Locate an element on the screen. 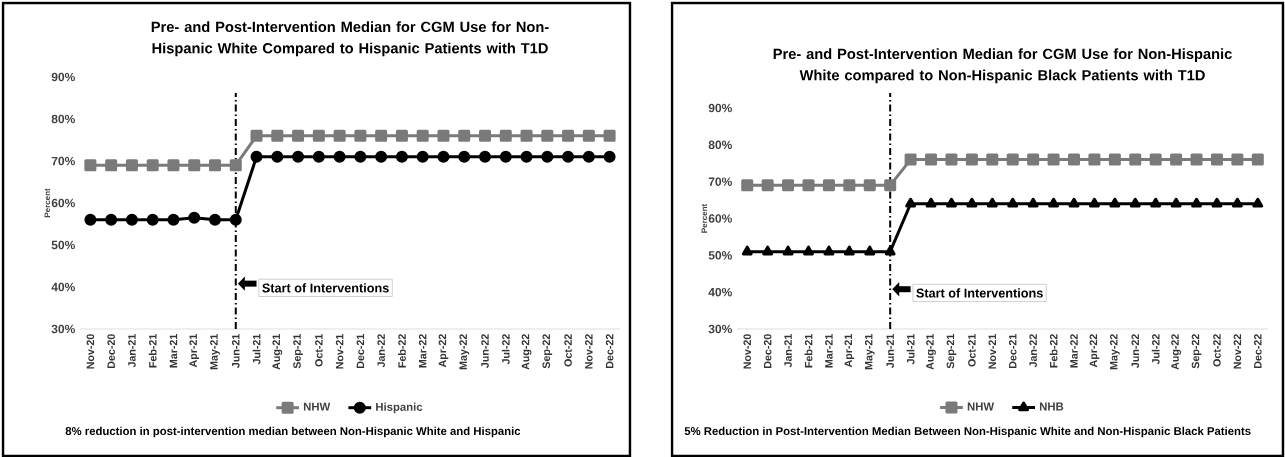  legend-label: NHW is located at coordinates (981, 406).